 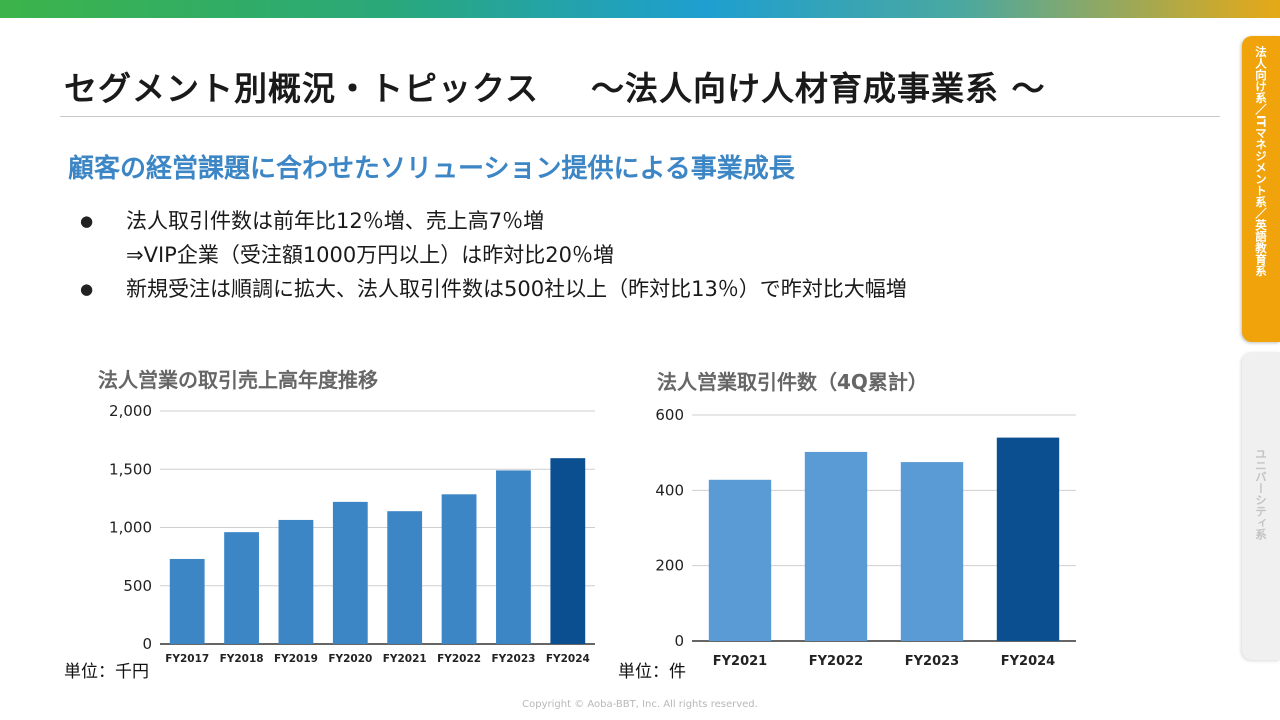 I want to click on y-tick-label: 500, so click(x=137, y=586).